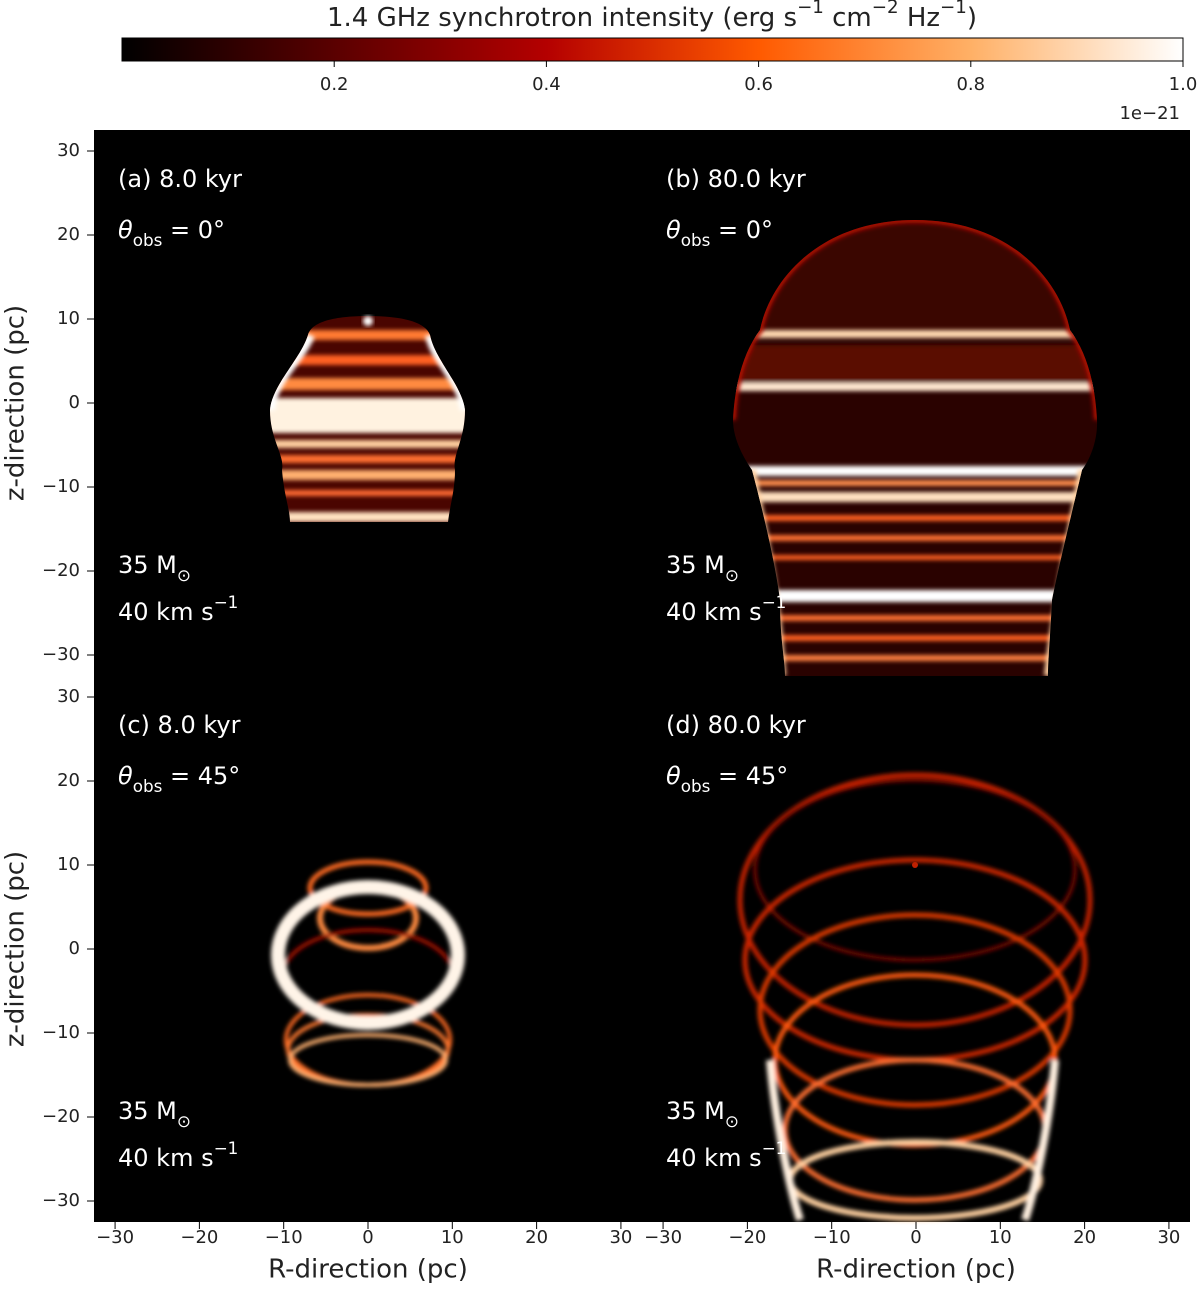 The width and height of the screenshot is (1200, 1289). What do you see at coordinates (848, 18) in the screenshot?
I see `text-part: cm` at bounding box center [848, 18].